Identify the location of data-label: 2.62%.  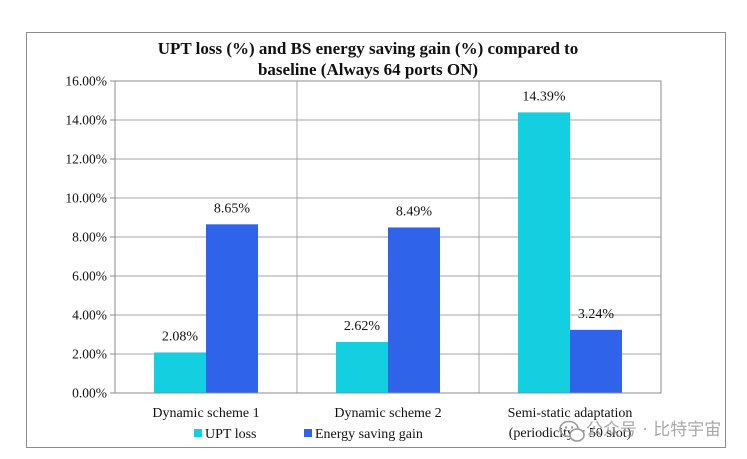
(362, 326).